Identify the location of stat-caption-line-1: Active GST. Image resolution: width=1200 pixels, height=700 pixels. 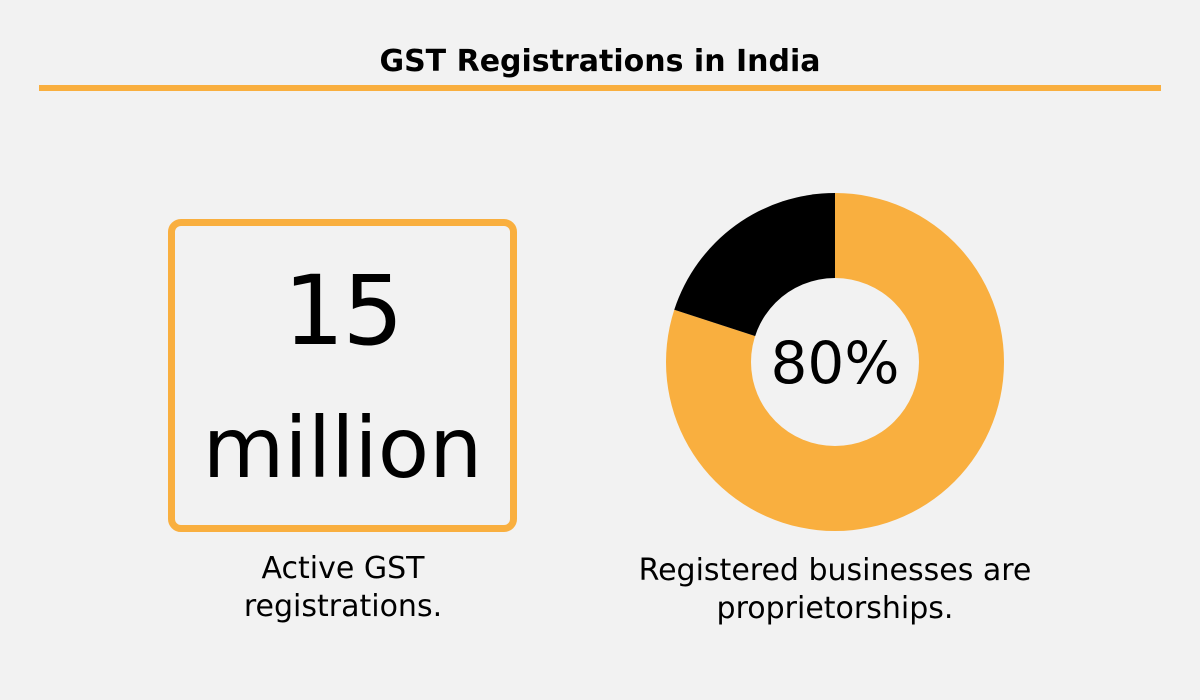
(343, 568).